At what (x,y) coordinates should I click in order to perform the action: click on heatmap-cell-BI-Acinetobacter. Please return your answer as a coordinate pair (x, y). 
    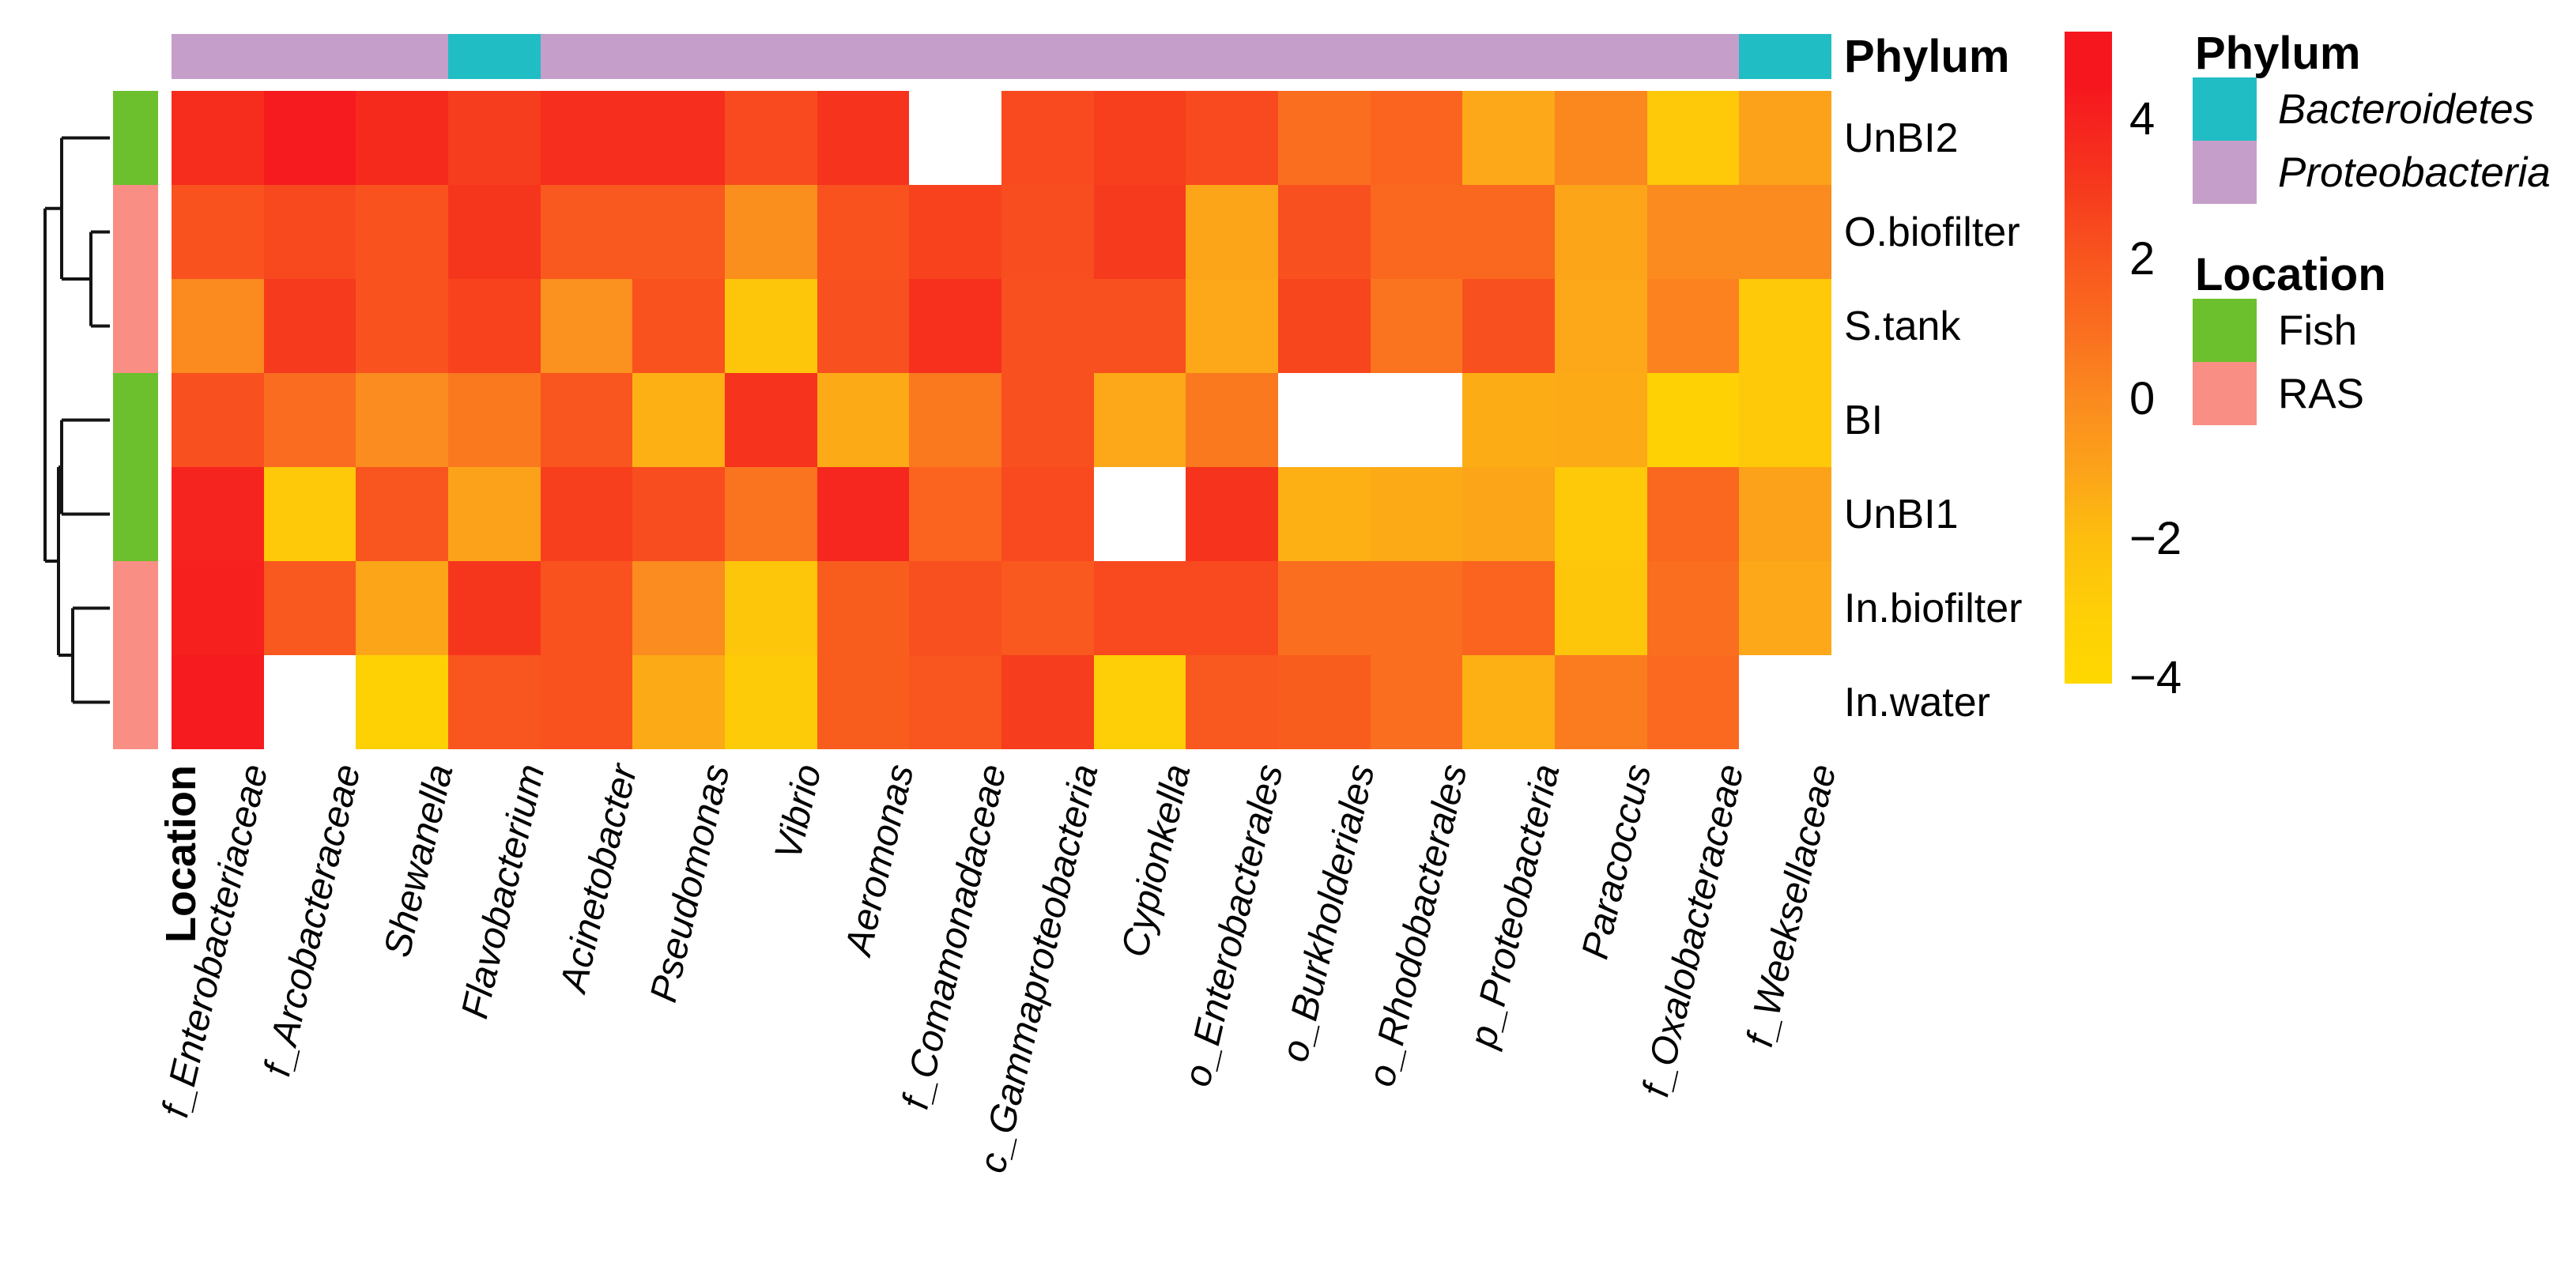
    Looking at the image, I should click on (586, 420).